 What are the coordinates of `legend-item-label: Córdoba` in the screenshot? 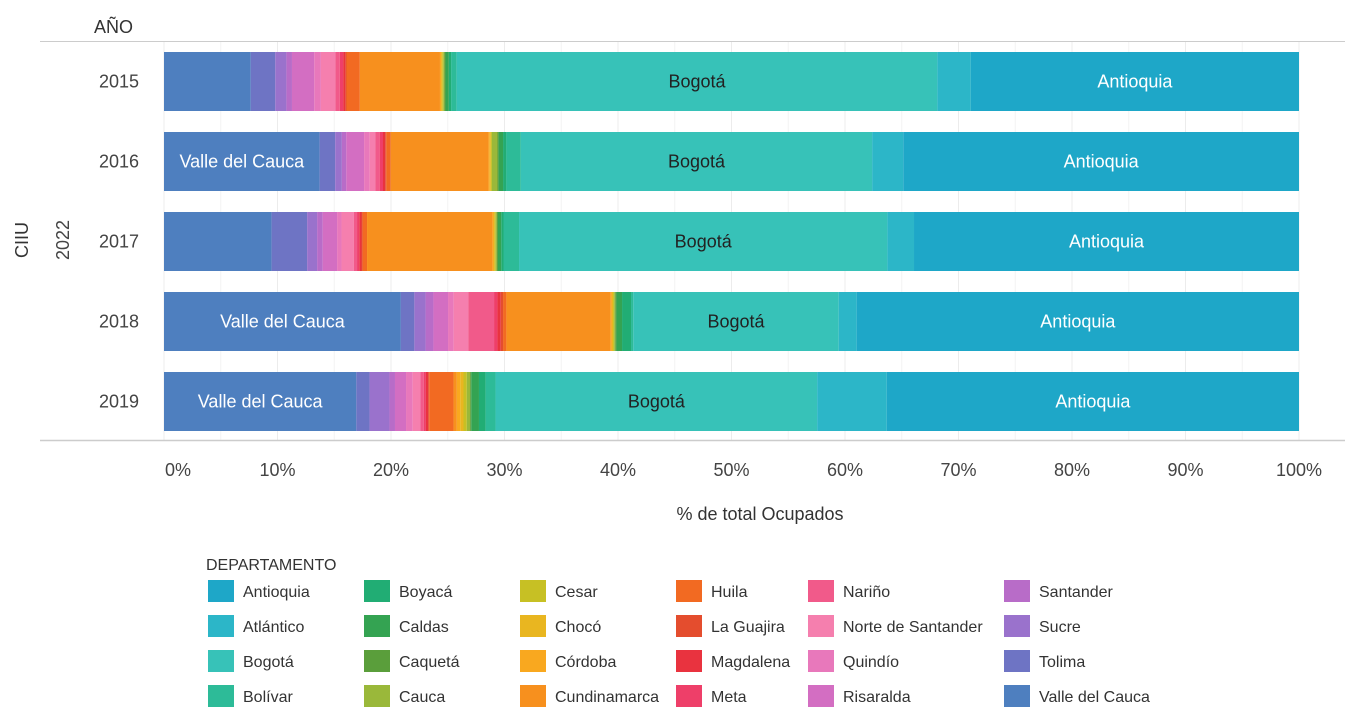 It's located at (585, 662).